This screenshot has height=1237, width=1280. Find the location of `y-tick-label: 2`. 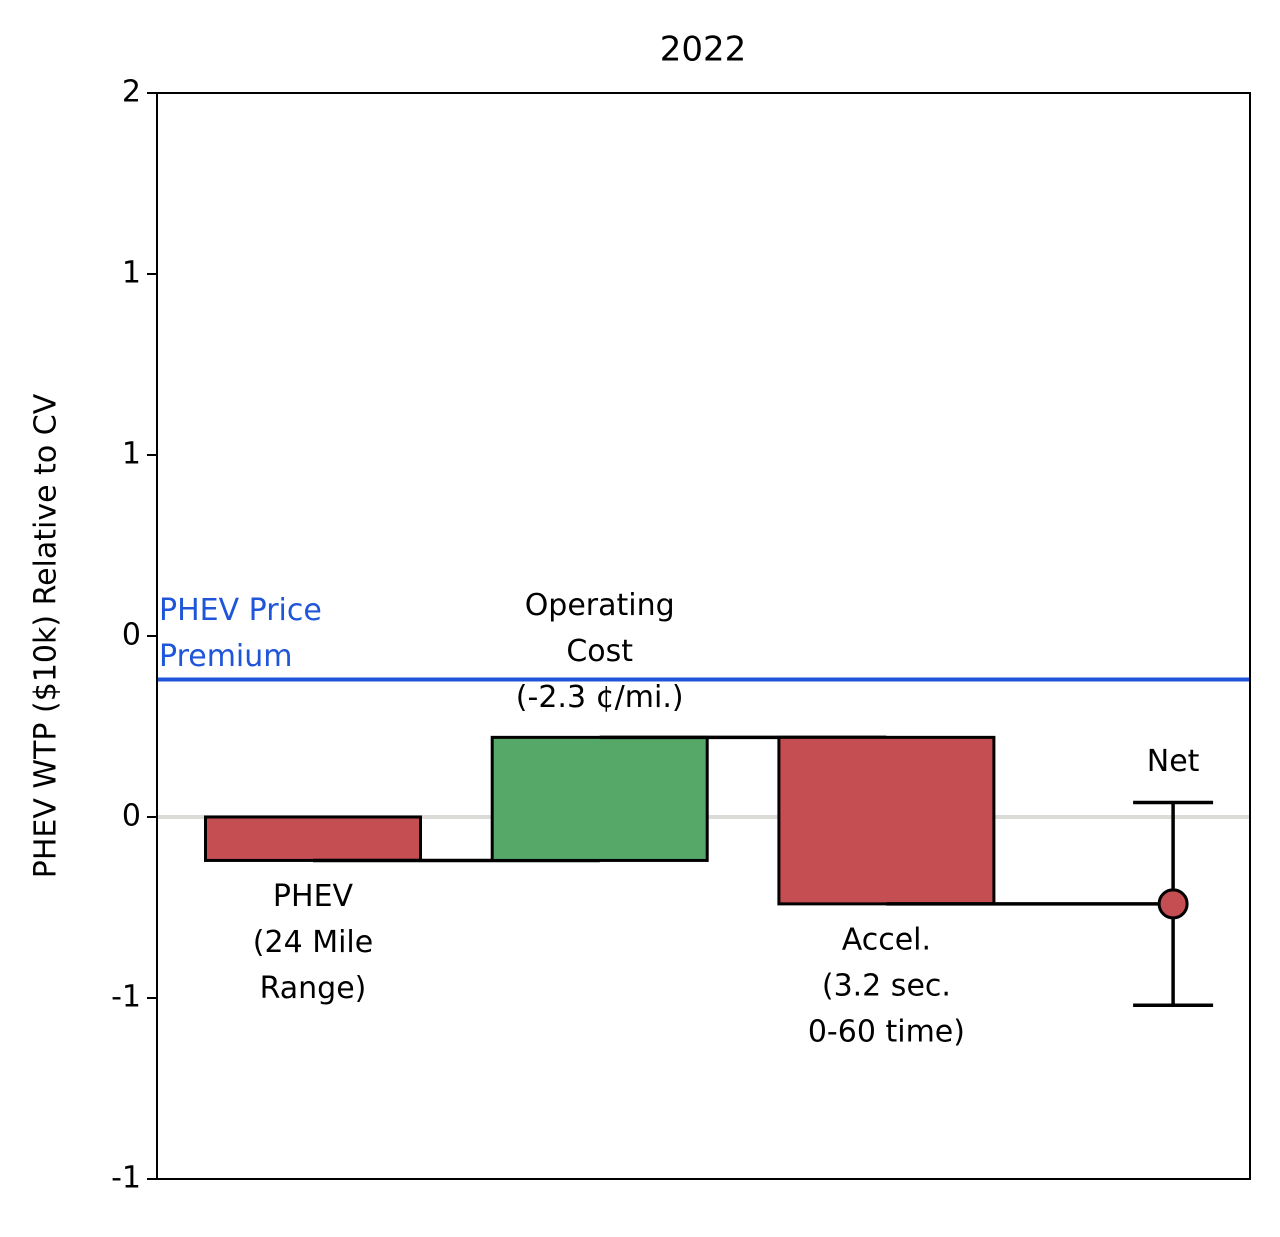

y-tick-label: 2 is located at coordinates (131, 92).